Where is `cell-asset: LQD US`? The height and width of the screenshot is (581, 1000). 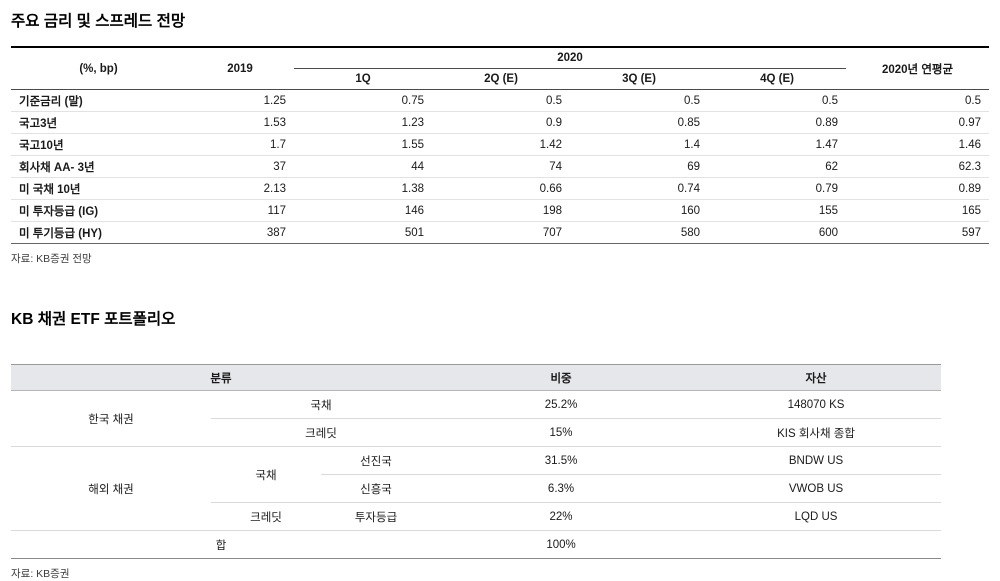
cell-asset: LQD US is located at coordinates (816, 516).